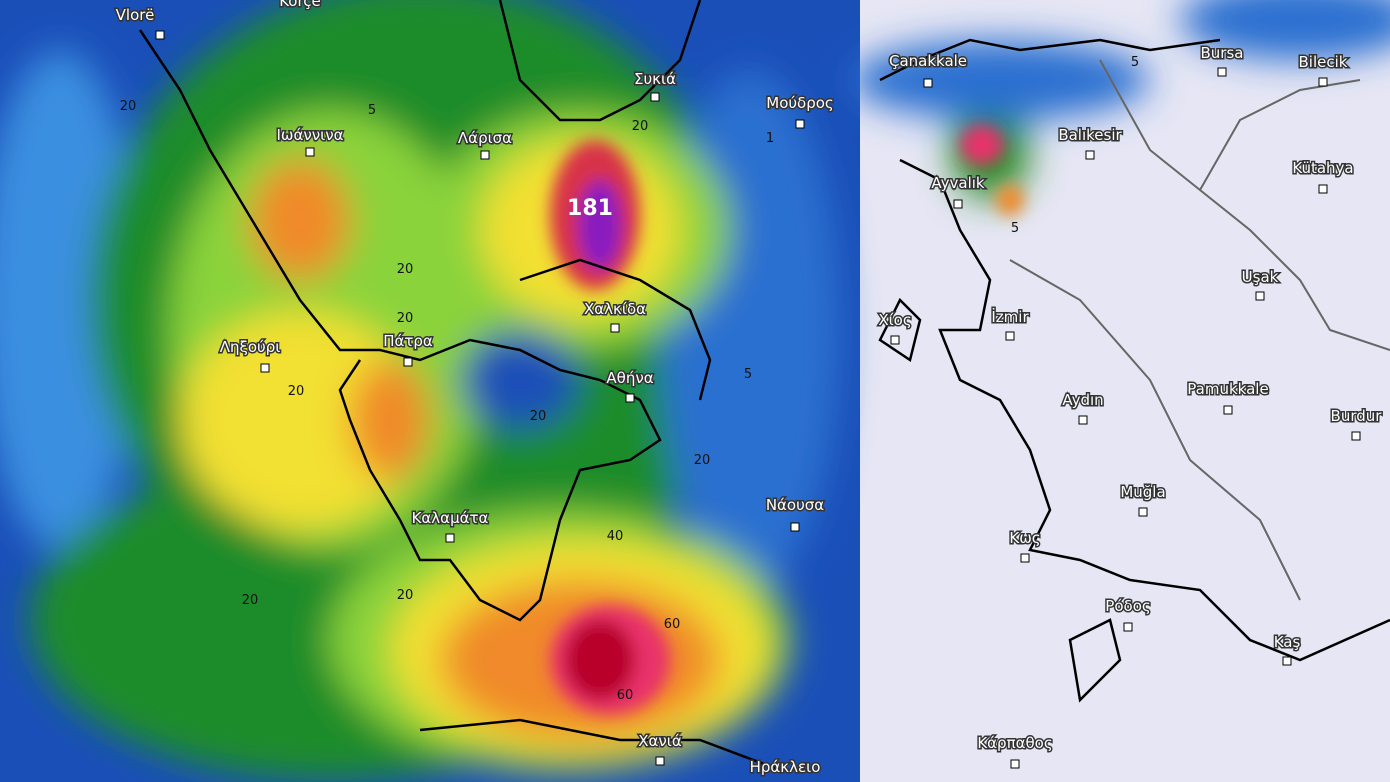 The width and height of the screenshot is (1390, 782). What do you see at coordinates (894, 320) in the screenshot?
I see `city-label: Χίος` at bounding box center [894, 320].